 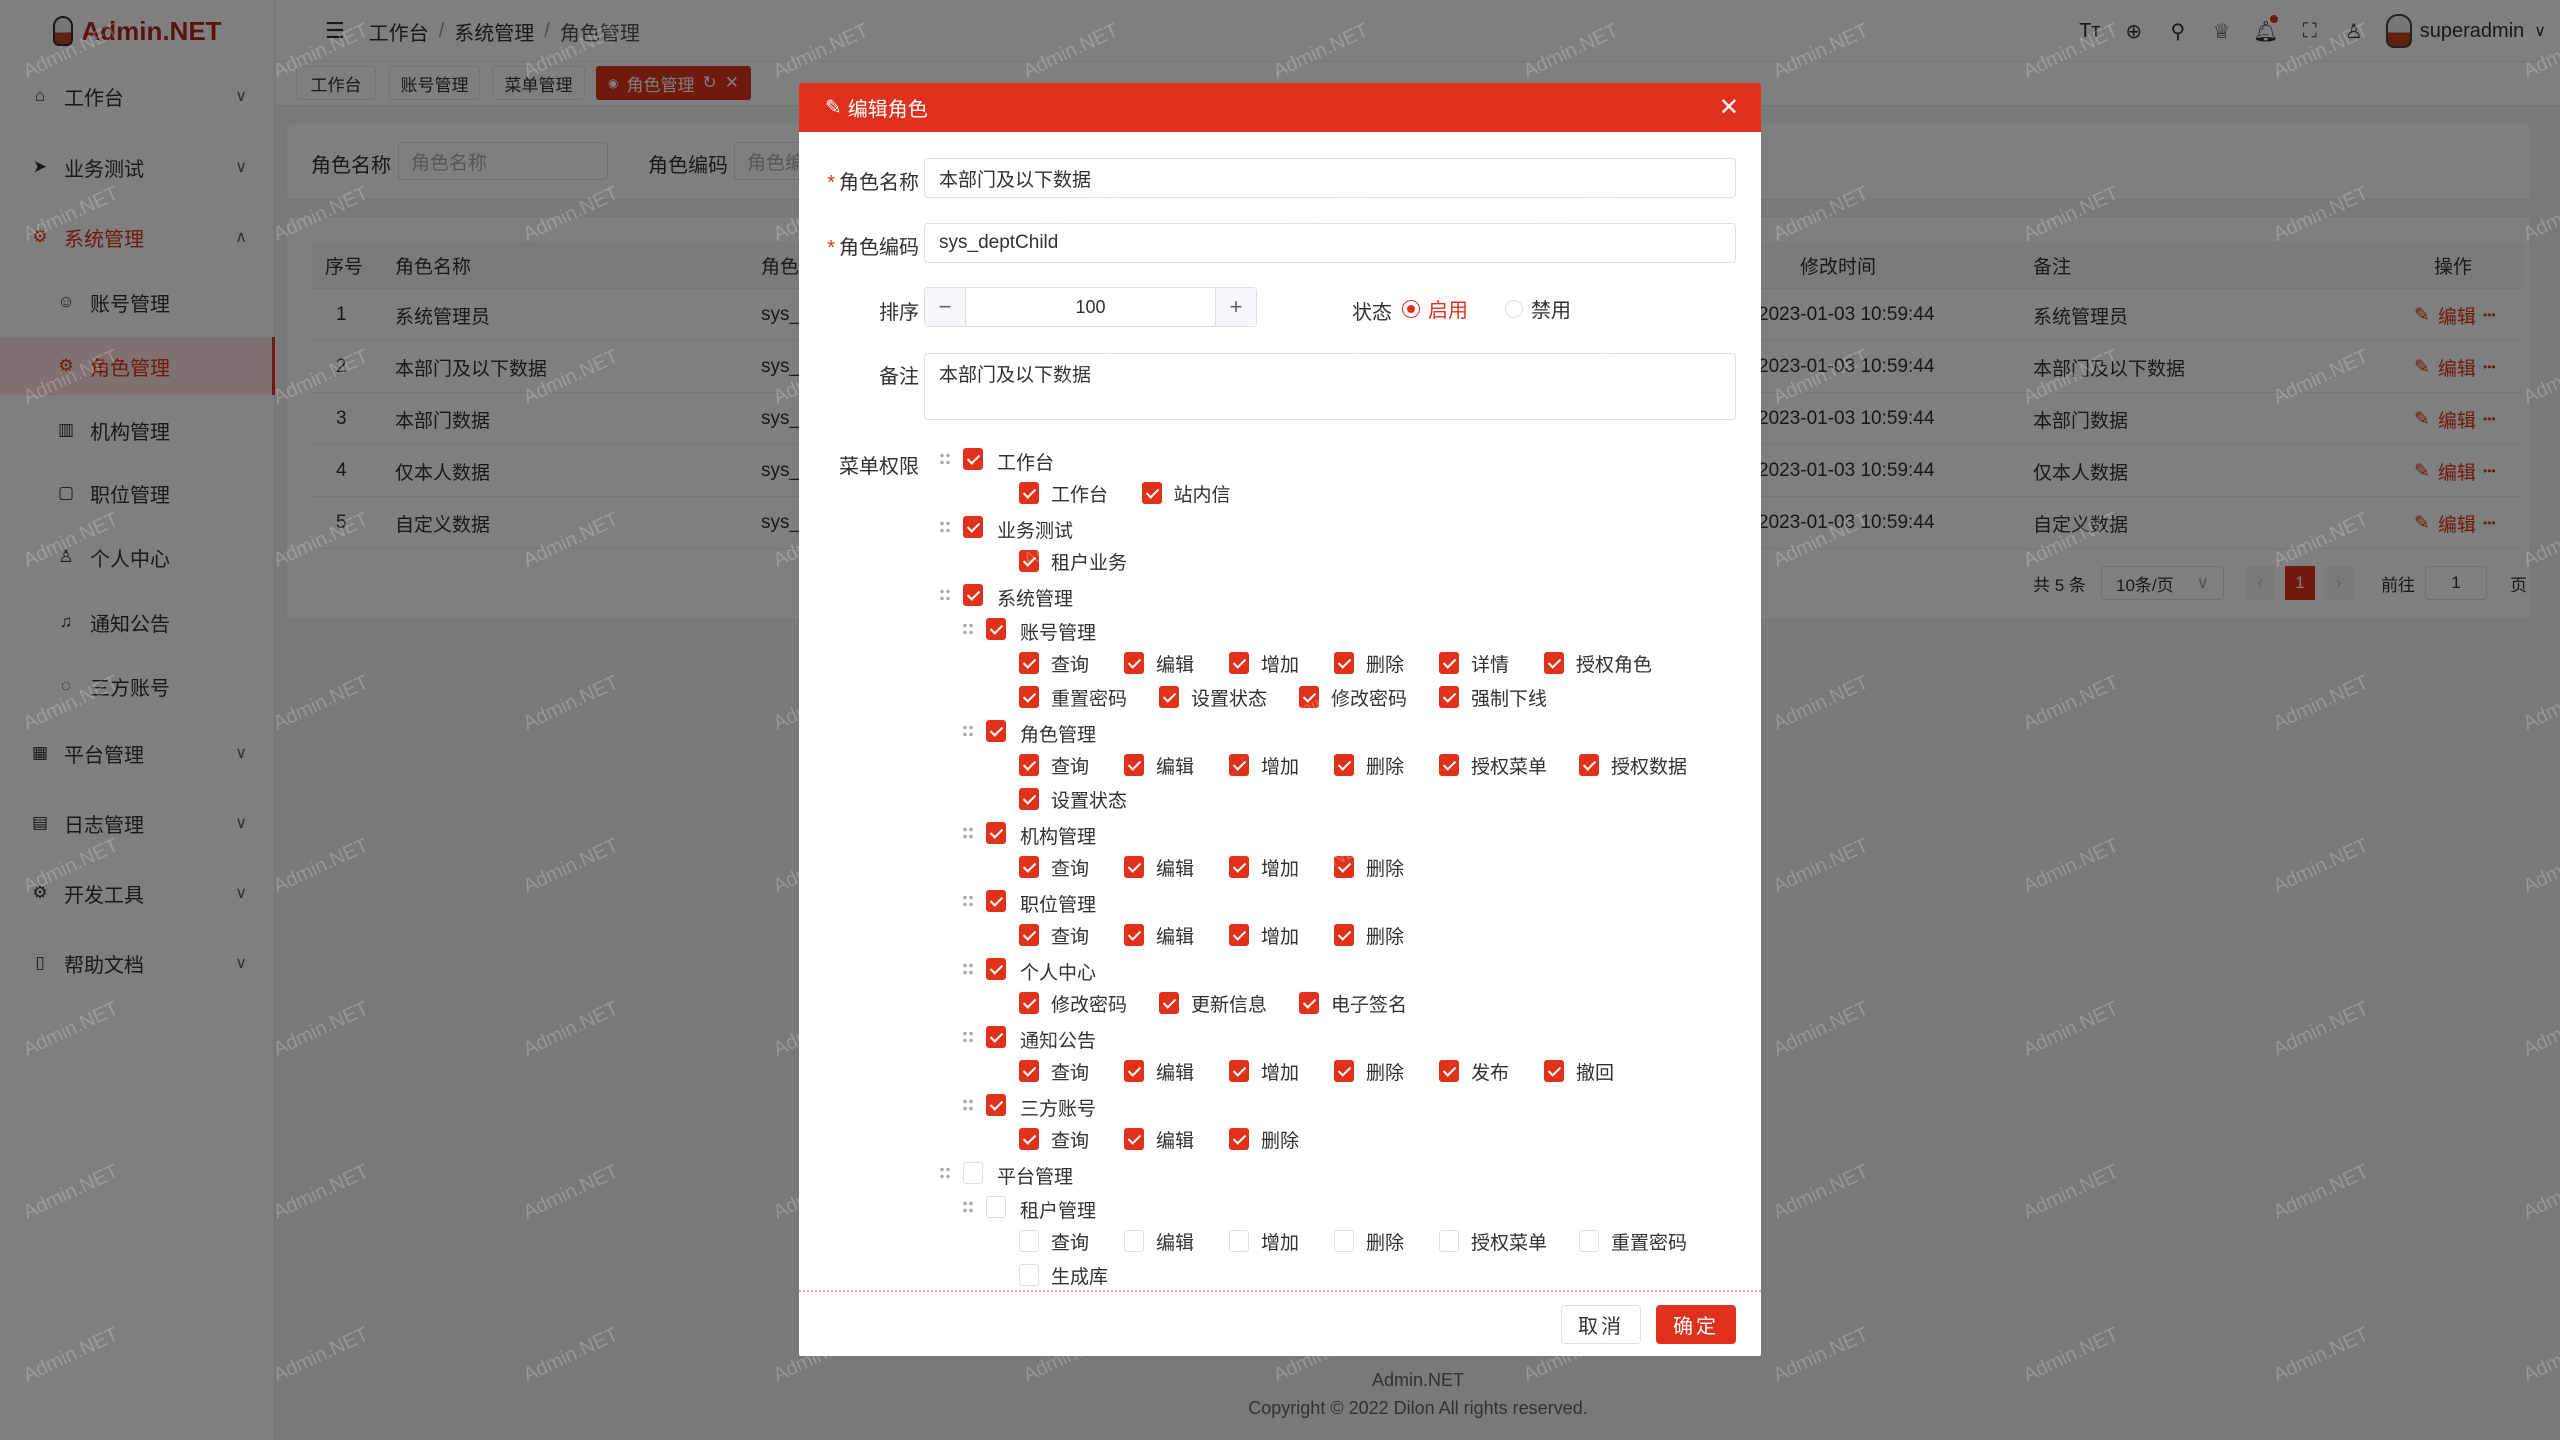 What do you see at coordinates (1601, 1324) in the screenshot?
I see `cancel-button: 取消` at bounding box center [1601, 1324].